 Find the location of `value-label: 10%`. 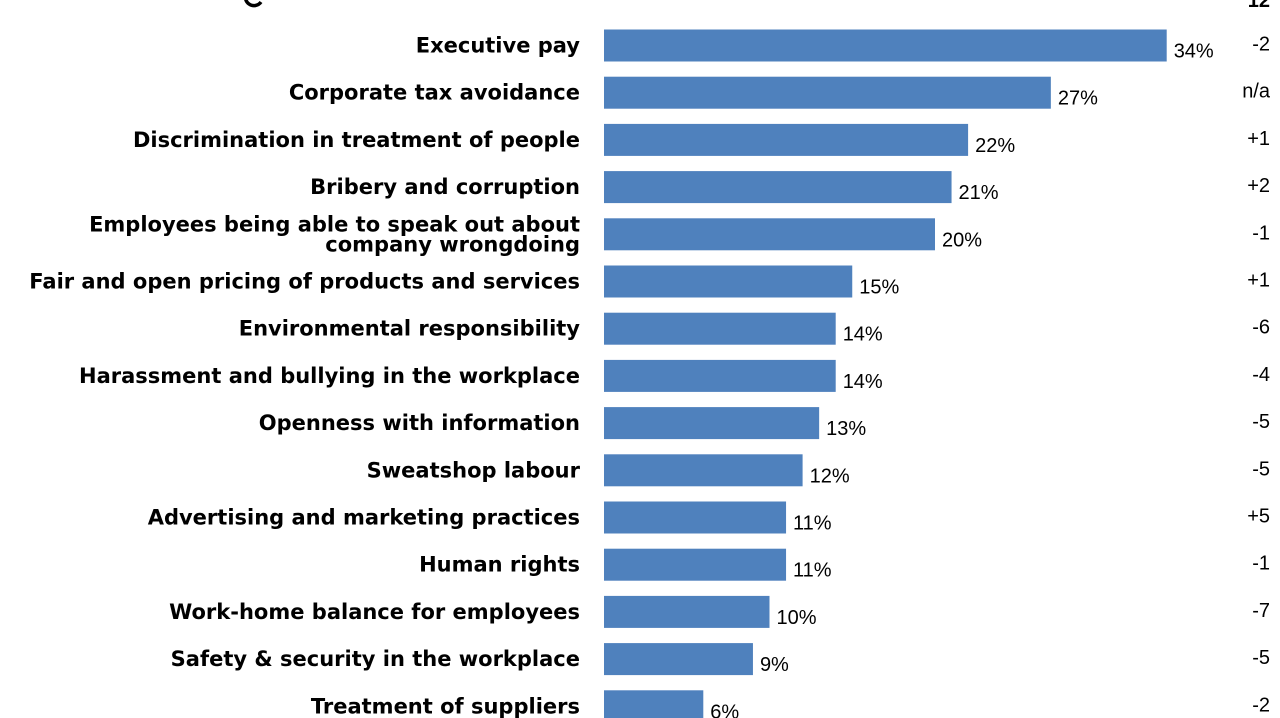

value-label: 10% is located at coordinates (797, 618).